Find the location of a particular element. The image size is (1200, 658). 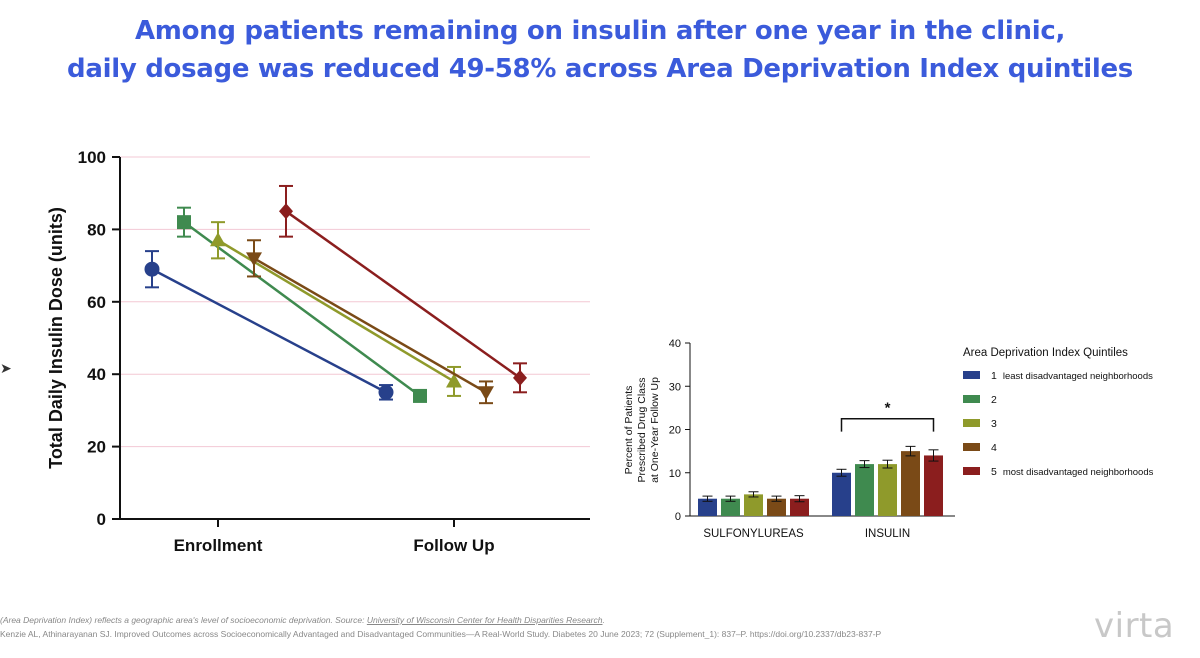

point-2-enrollment is located at coordinates (184, 222).